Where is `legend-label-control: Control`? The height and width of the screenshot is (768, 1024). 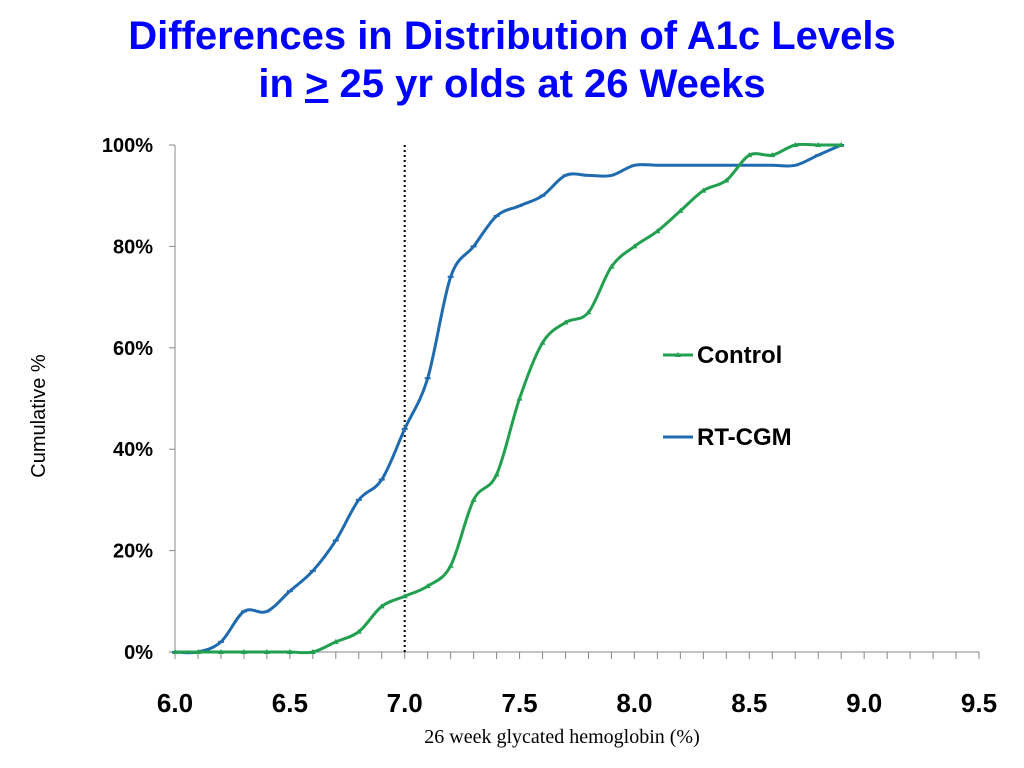 legend-label-control: Control is located at coordinates (739, 355).